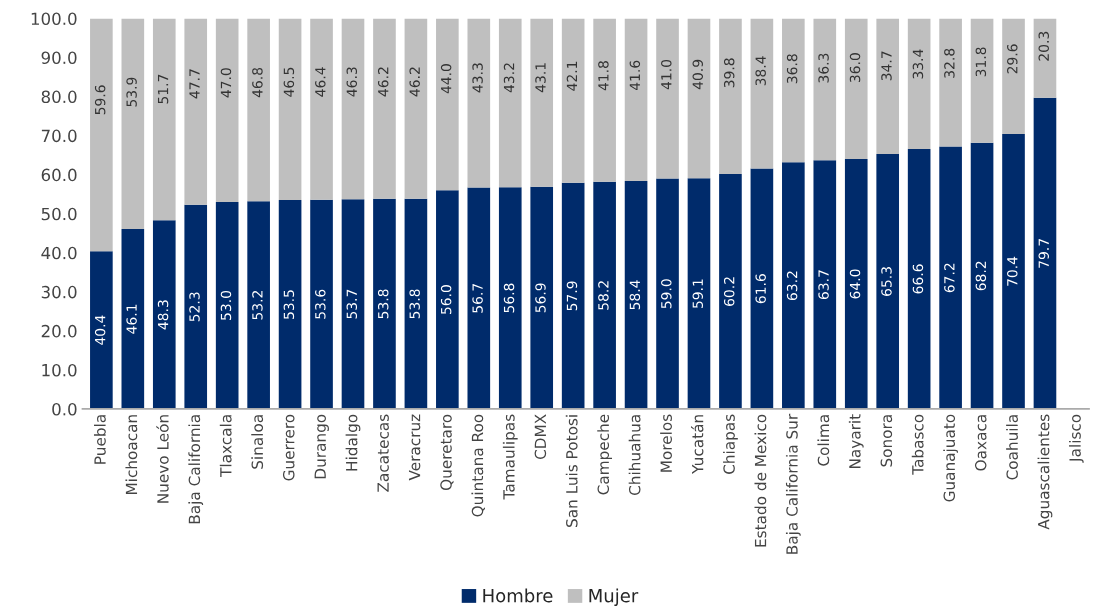 This screenshot has width=1100, height=615. What do you see at coordinates (1043, 46) in the screenshot?
I see `data-label: 20.3` at bounding box center [1043, 46].